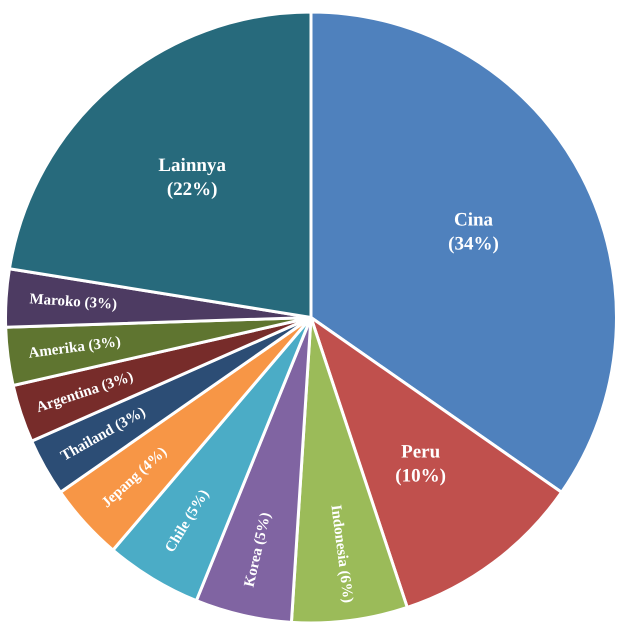 This screenshot has height=635, width=622. What do you see at coordinates (474, 220) in the screenshot?
I see `slice-label: Cina` at bounding box center [474, 220].